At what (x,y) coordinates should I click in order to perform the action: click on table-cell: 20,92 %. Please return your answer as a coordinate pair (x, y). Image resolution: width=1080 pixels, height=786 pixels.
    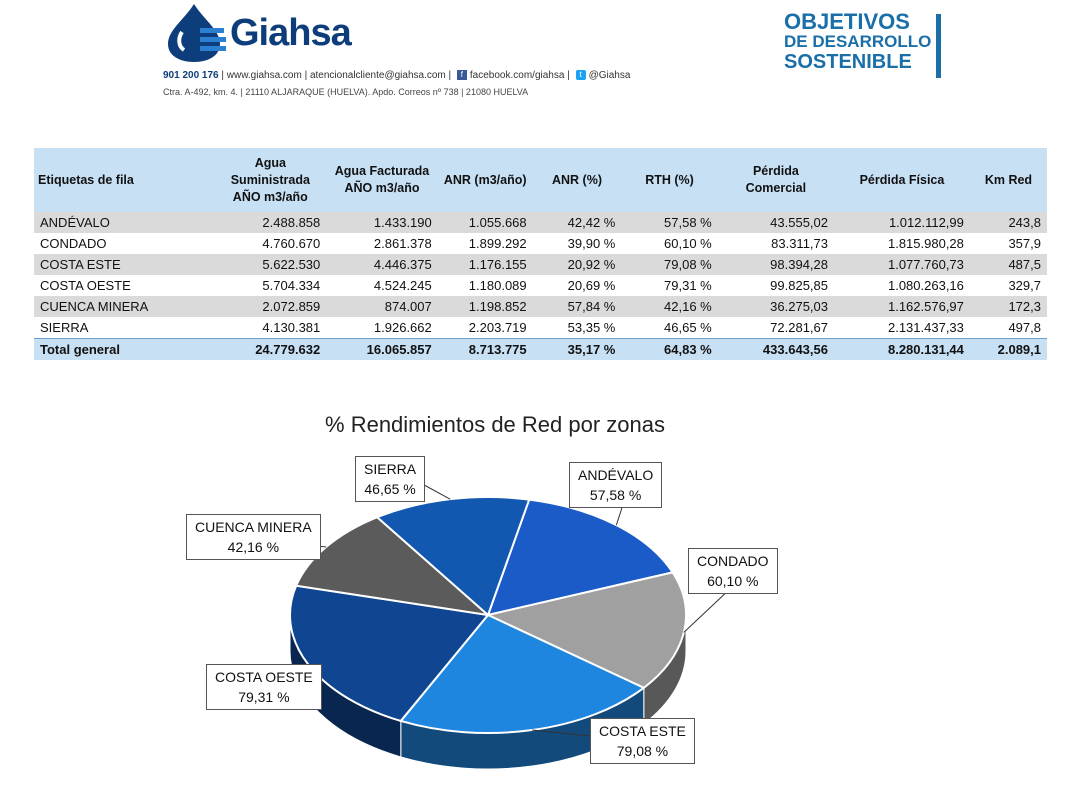
    Looking at the image, I should click on (577, 264).